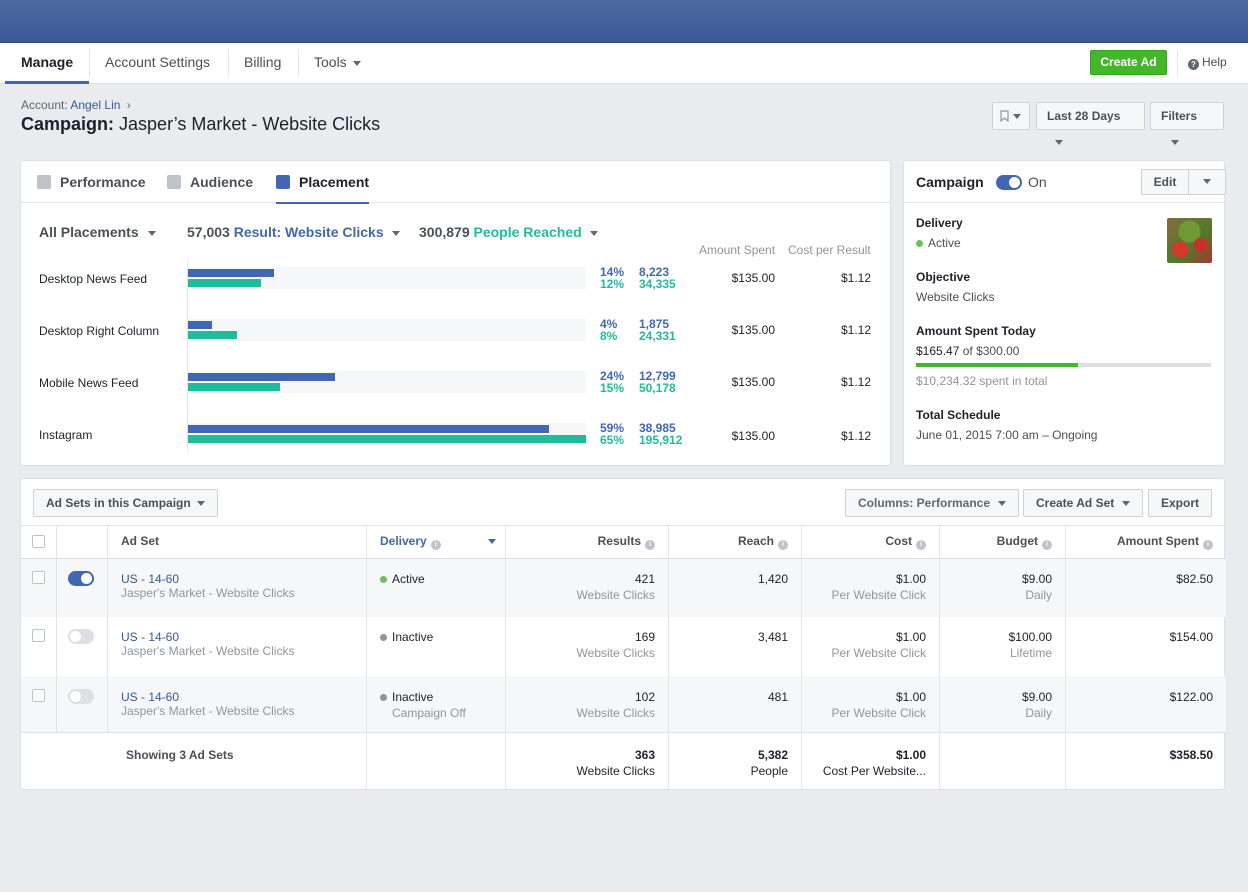  I want to click on reach-count: 300,879, so click(444, 232).